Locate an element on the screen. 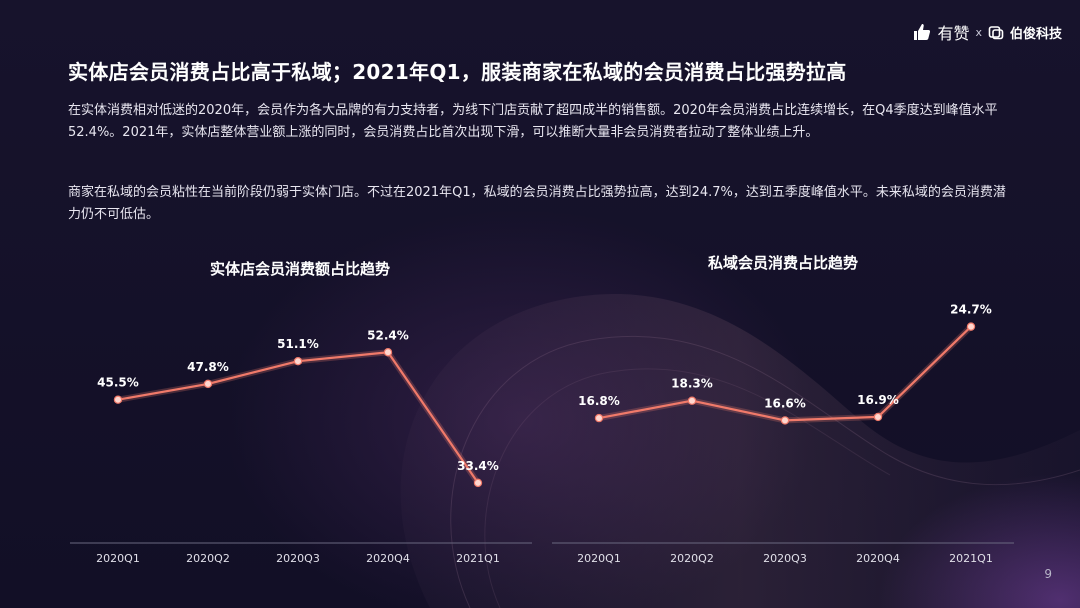  data-label-store: 51.1% is located at coordinates (298, 344).